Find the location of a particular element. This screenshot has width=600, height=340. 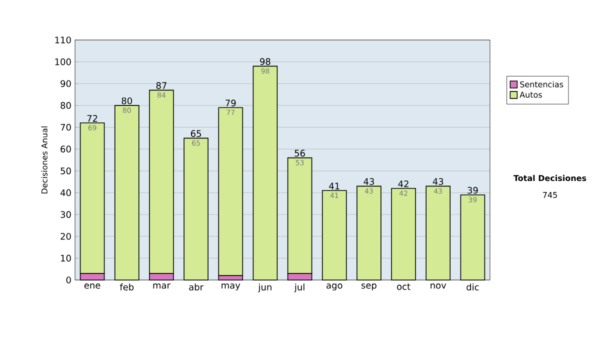

y-tick-label: 30 is located at coordinates (65, 214).